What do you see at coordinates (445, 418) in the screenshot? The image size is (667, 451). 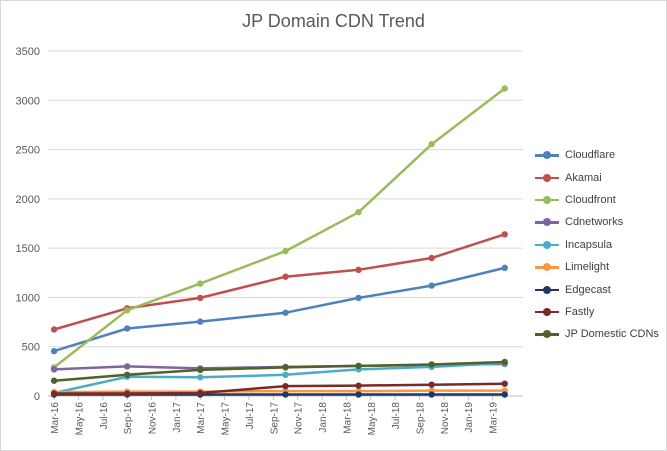 I see `x-tick-label: Nov-18` at bounding box center [445, 418].